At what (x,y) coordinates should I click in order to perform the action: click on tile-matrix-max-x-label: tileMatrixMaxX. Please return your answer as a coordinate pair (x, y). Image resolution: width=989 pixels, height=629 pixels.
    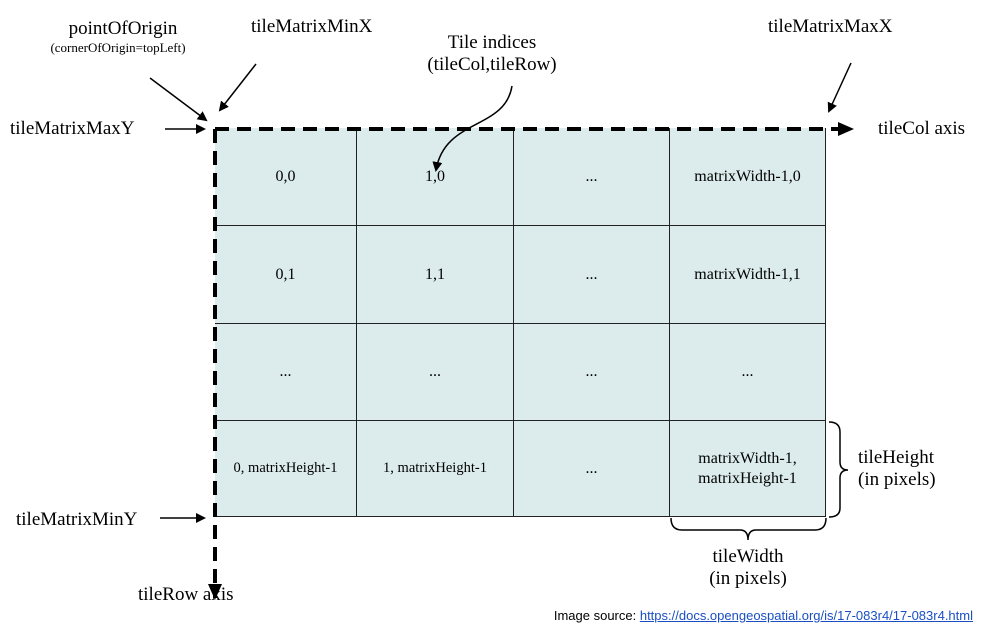
    Looking at the image, I should click on (830, 26).